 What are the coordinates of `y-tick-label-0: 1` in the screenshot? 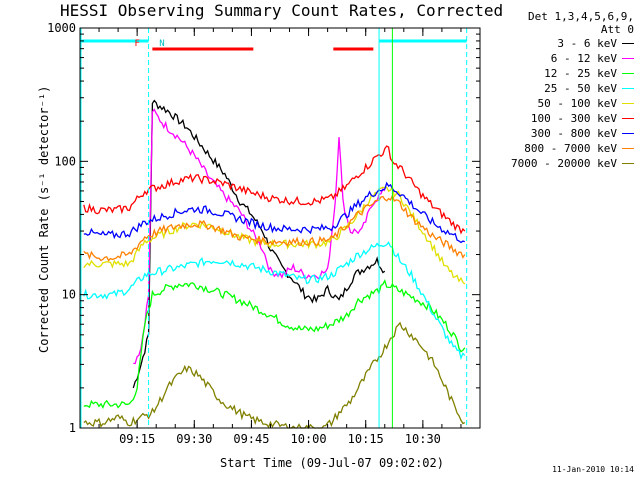 It's located at (72, 428).